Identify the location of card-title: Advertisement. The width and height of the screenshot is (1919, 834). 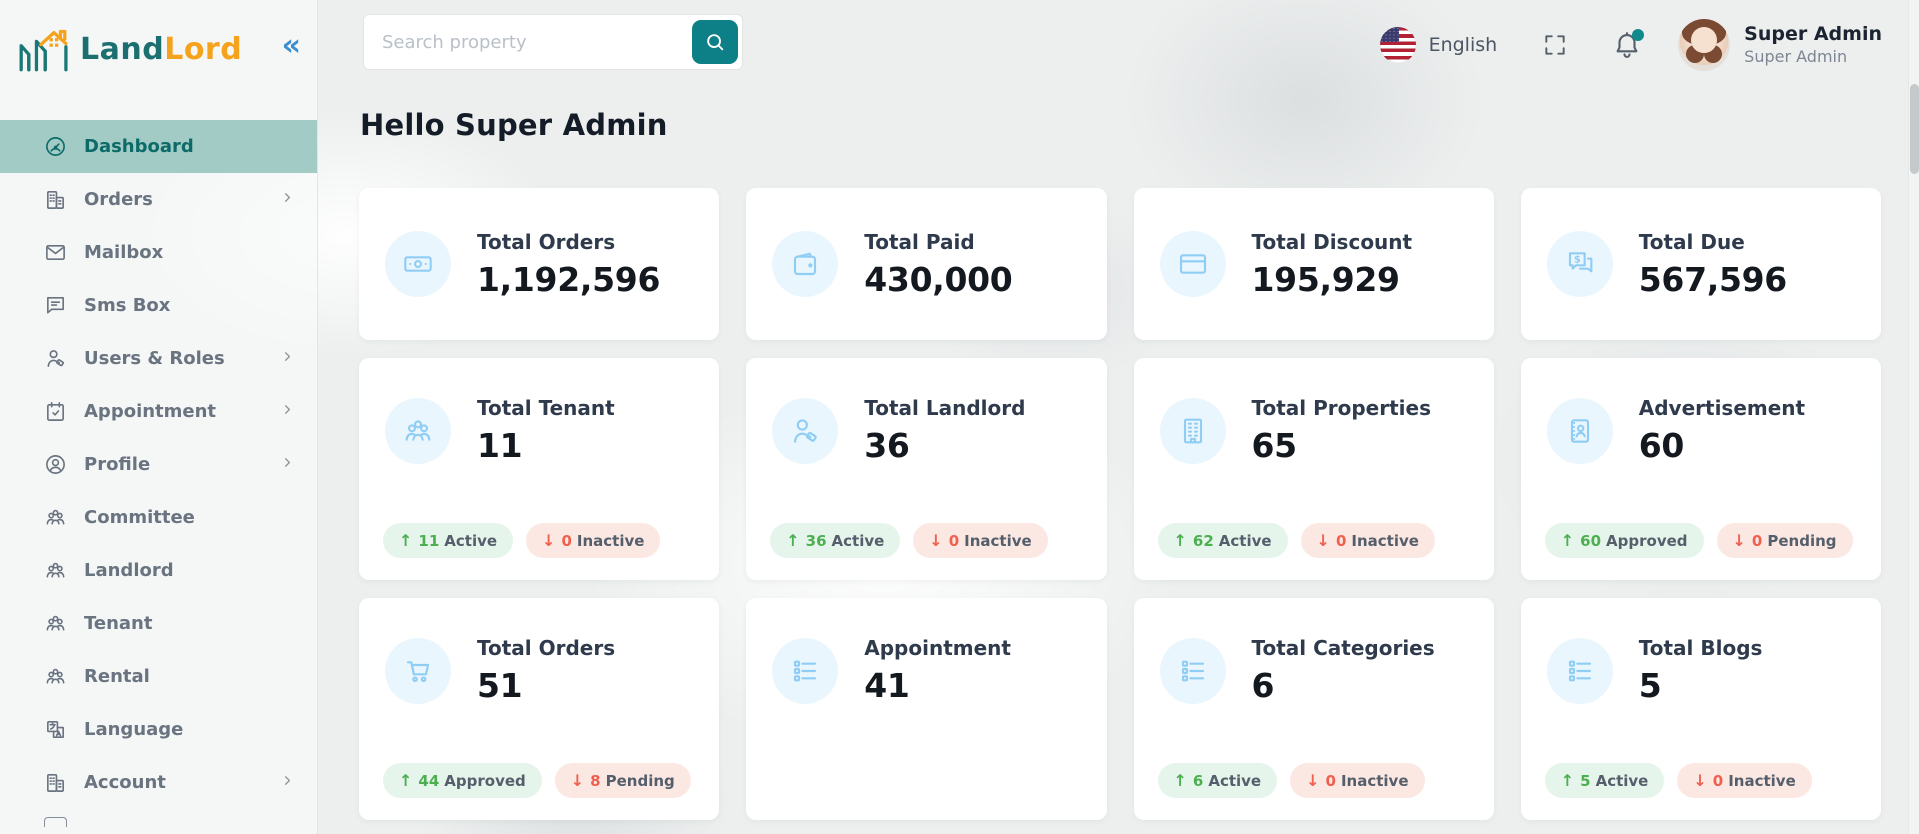
(1722, 408).